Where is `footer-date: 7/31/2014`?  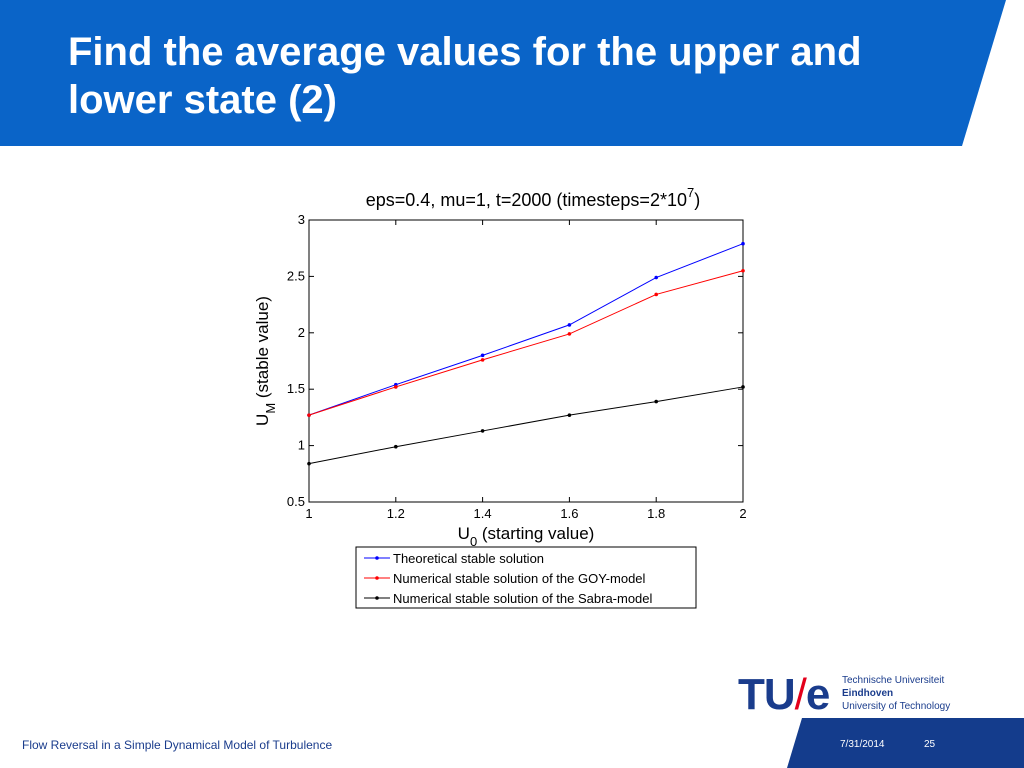 footer-date: 7/31/2014 is located at coordinates (862, 744).